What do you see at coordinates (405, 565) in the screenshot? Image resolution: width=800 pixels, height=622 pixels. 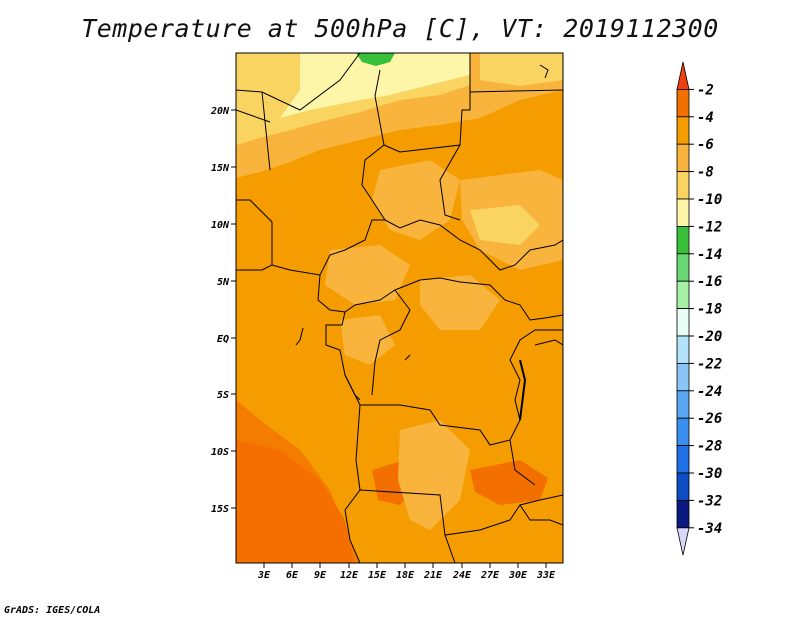 I see `lon-ticks` at bounding box center [405, 565].